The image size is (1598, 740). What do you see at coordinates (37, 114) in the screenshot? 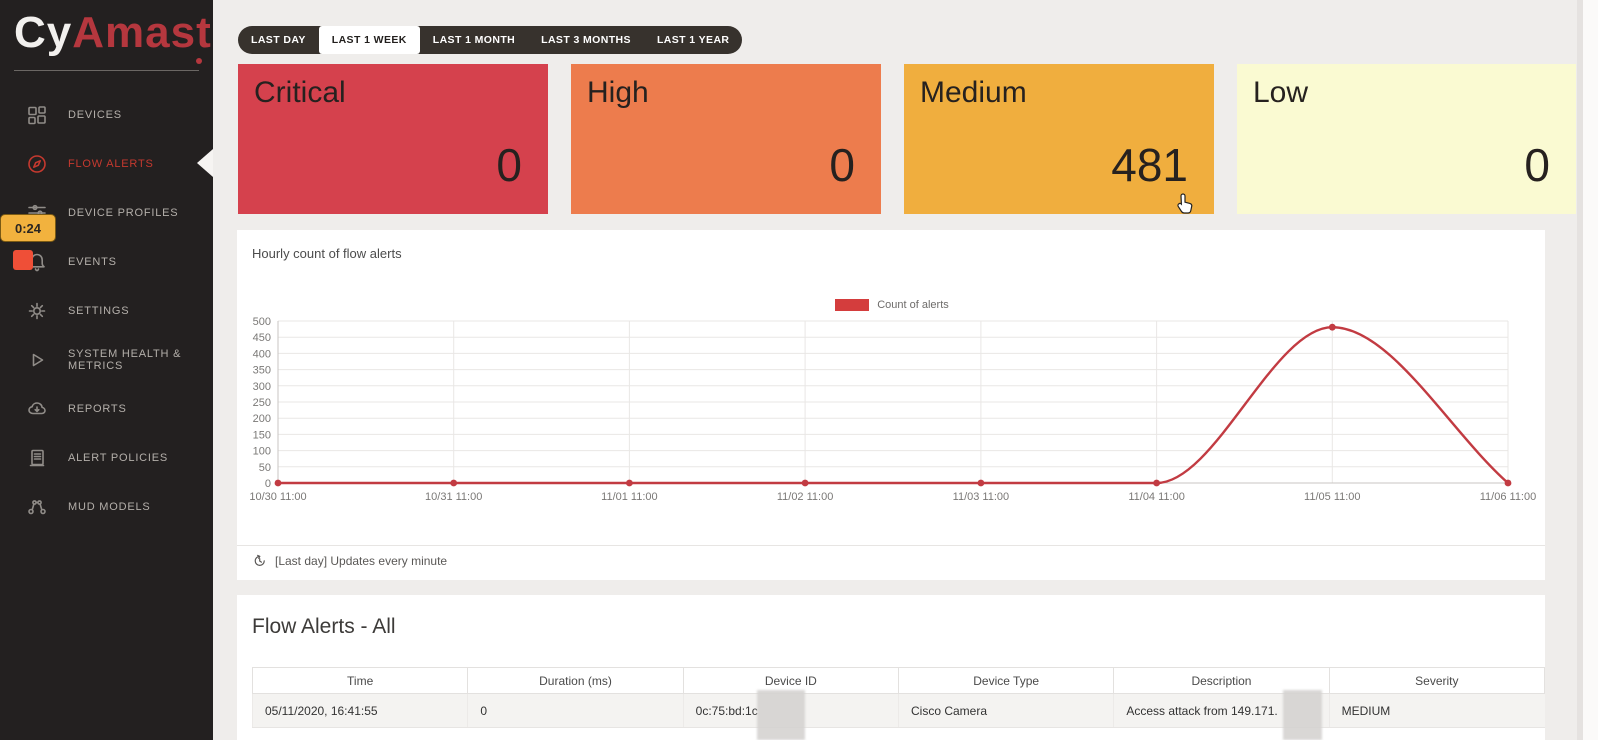
I see `grid-icon` at bounding box center [37, 114].